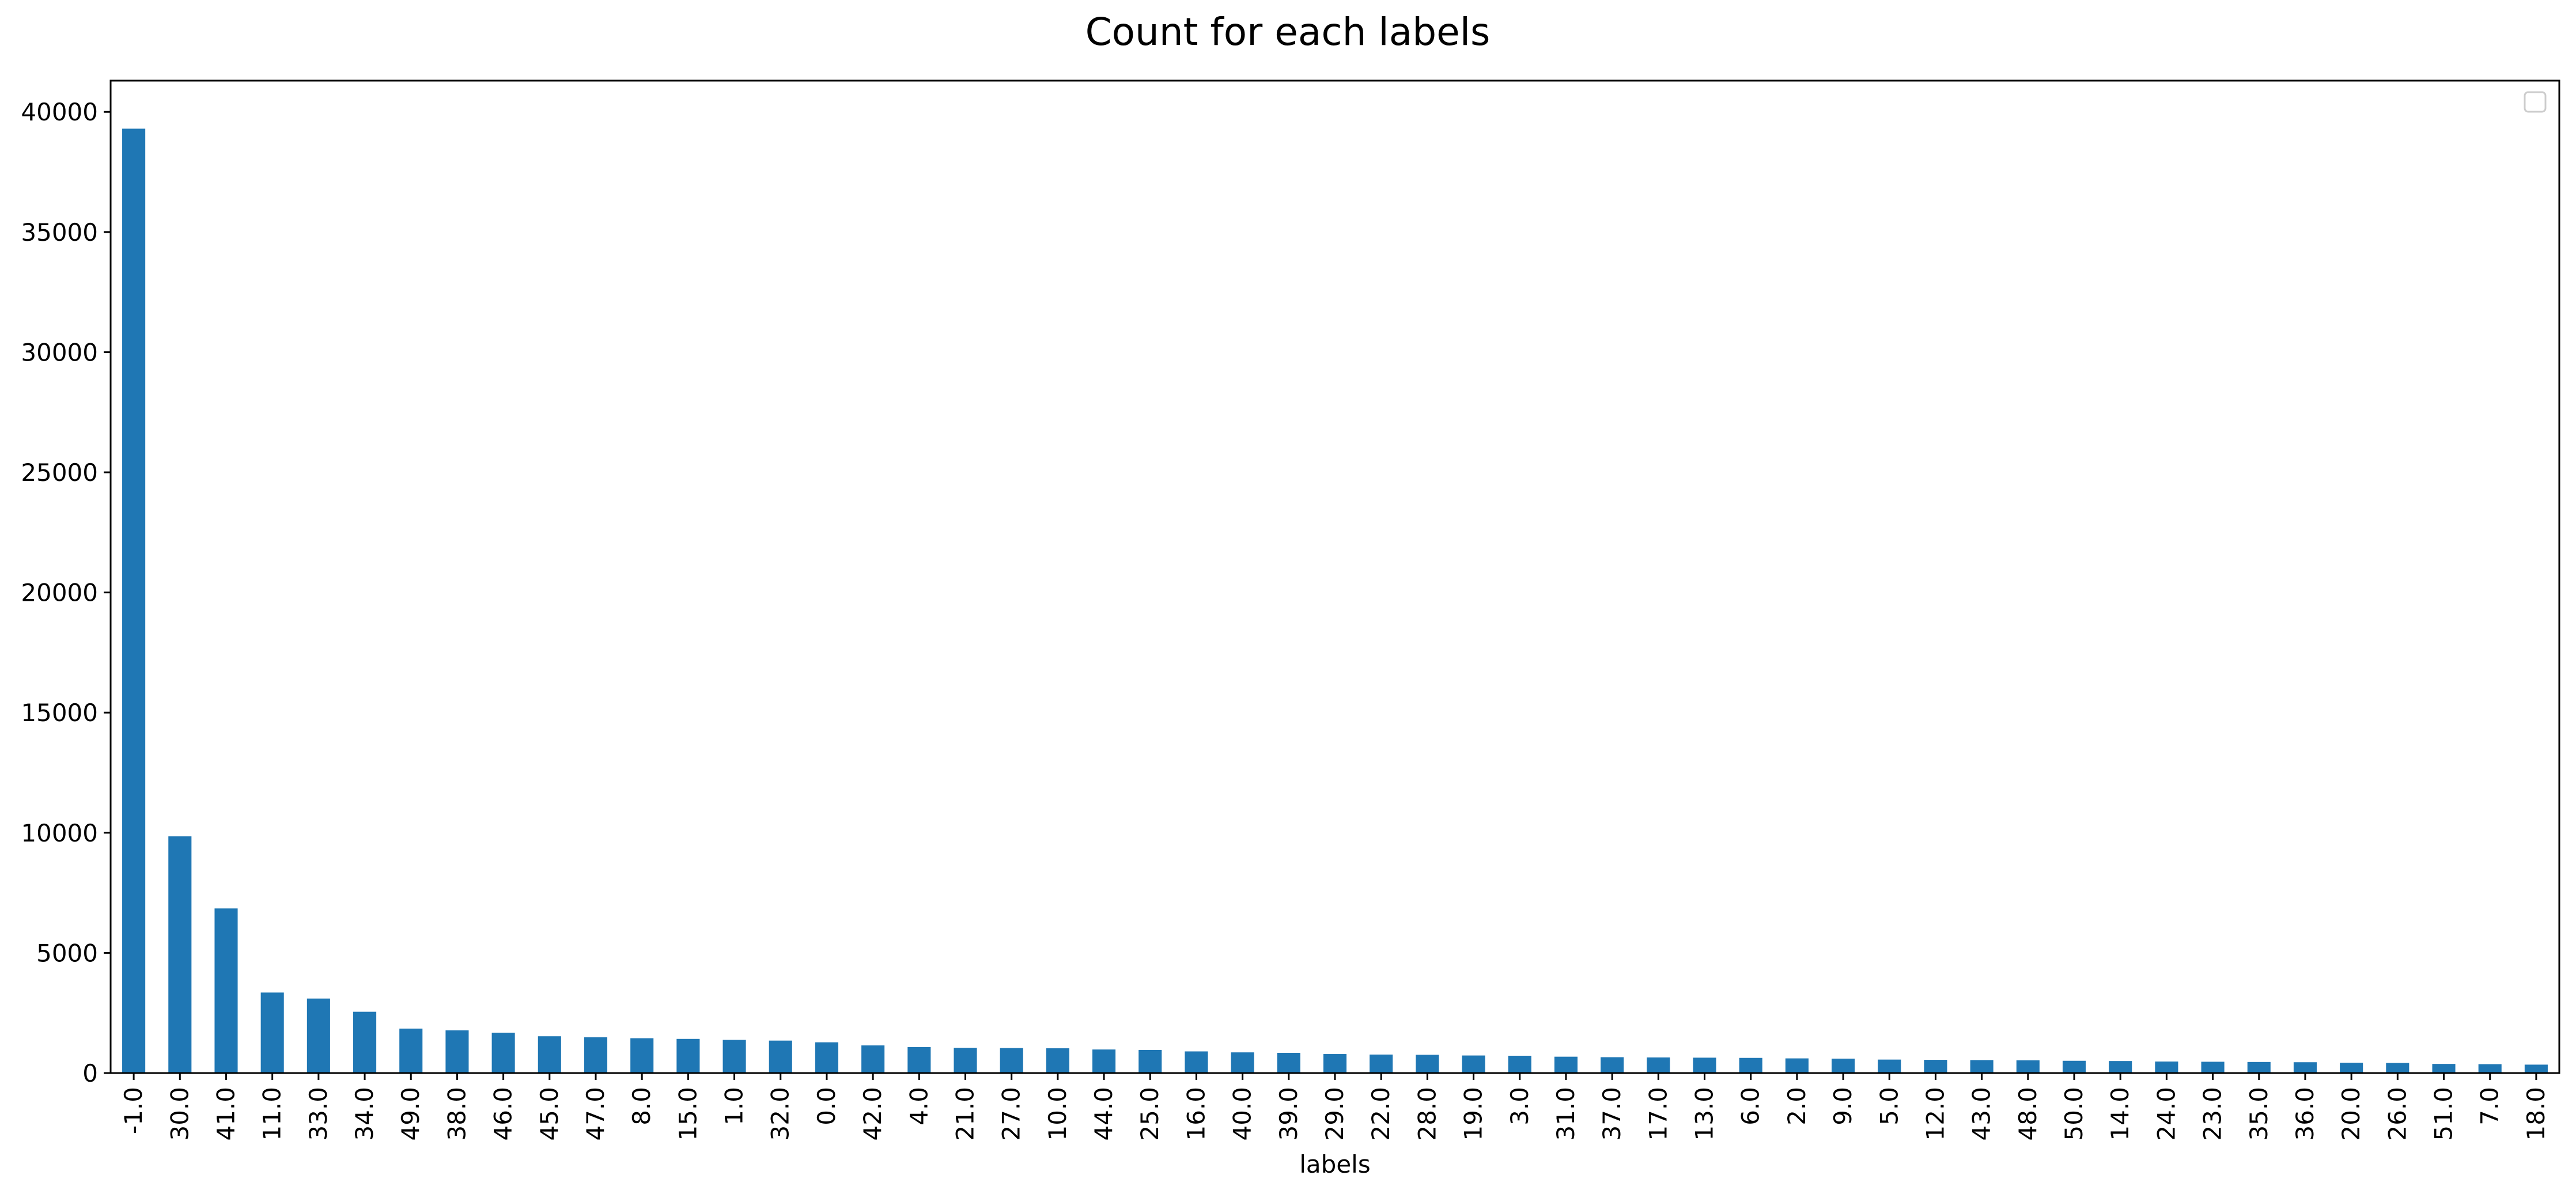 This screenshot has height=1194, width=2576. I want to click on x-tick-label: 1.0, so click(734, 1106).